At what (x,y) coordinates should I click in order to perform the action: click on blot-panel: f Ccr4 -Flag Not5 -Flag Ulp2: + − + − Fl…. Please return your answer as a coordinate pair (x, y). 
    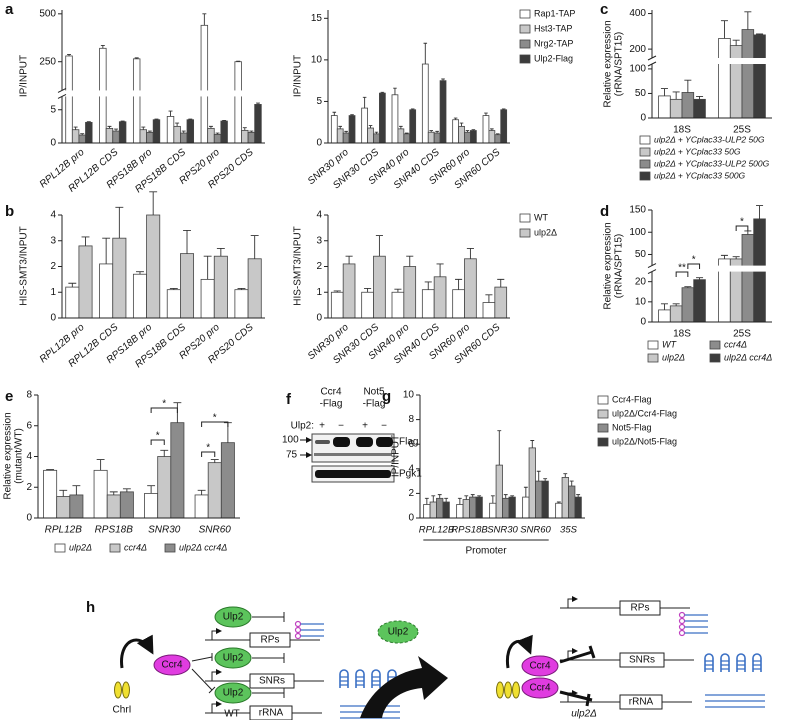
    Looking at the image, I should click on (352, 435).